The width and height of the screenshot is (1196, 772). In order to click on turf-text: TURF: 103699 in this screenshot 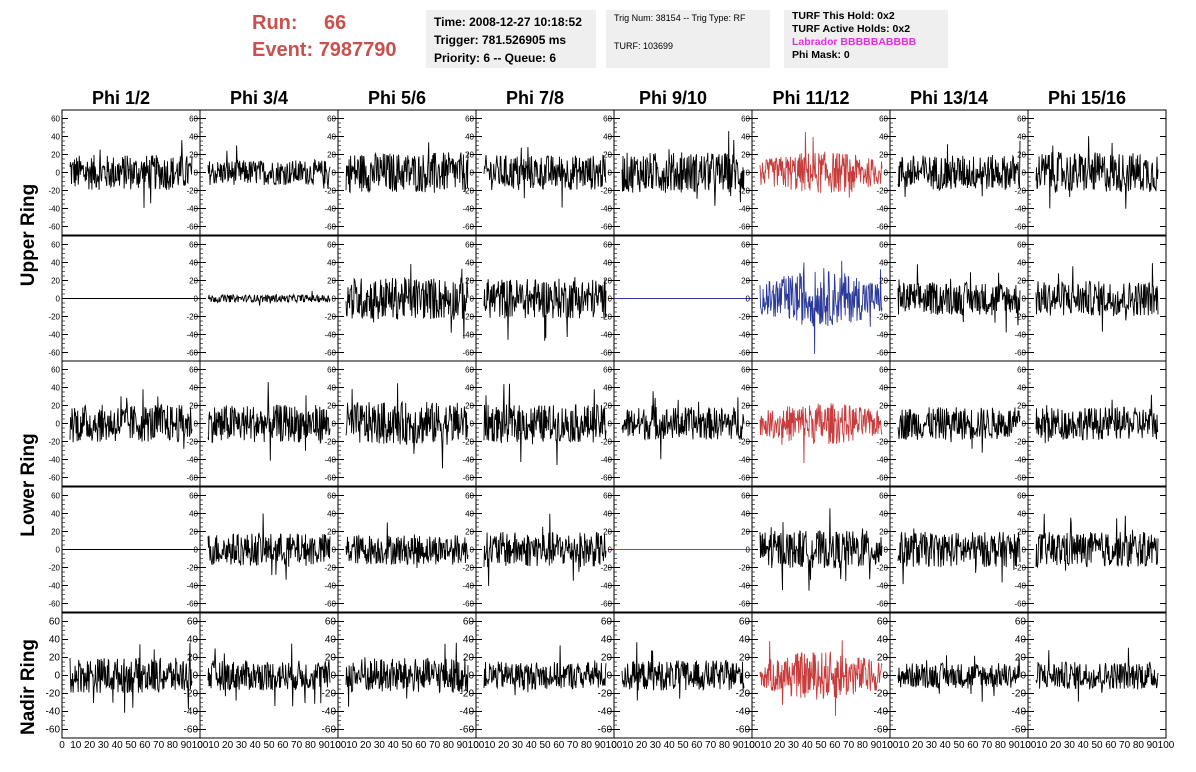, I will do `click(644, 46)`.